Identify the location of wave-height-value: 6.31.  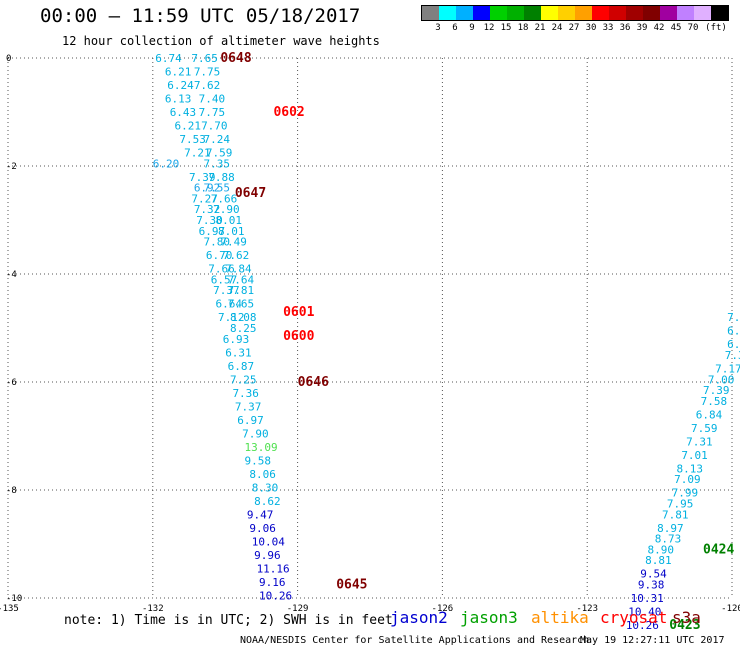
(238, 352).